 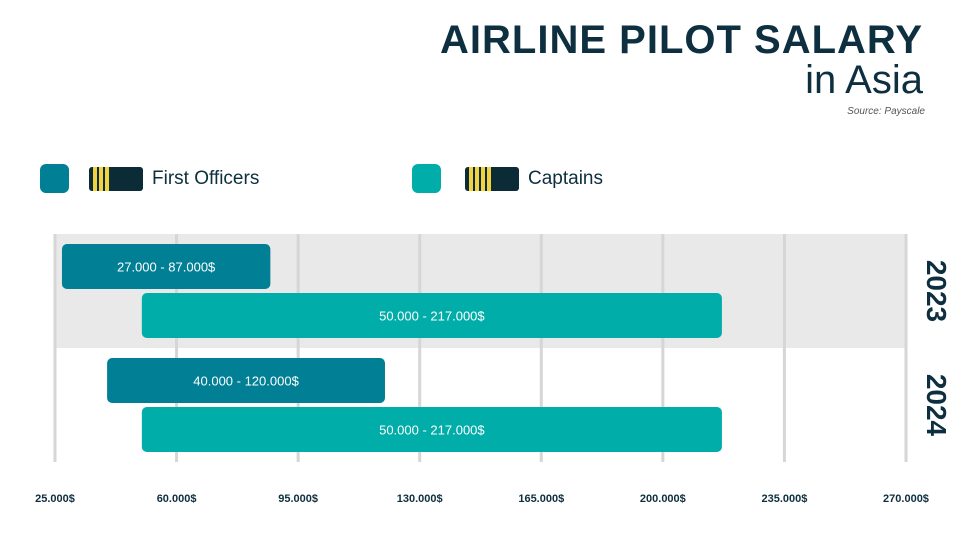 I want to click on bar-first-officers-2024, so click(x=246, y=380).